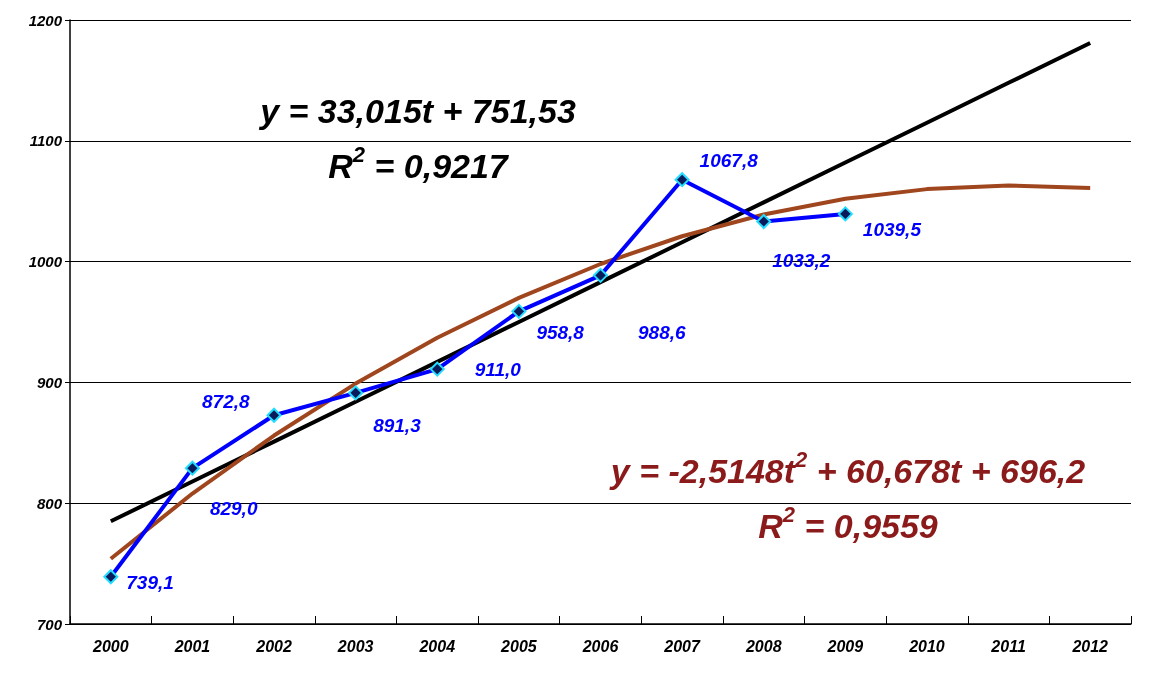  Describe the element at coordinates (662, 332) in the screenshot. I see `data-label: 988,6` at that location.